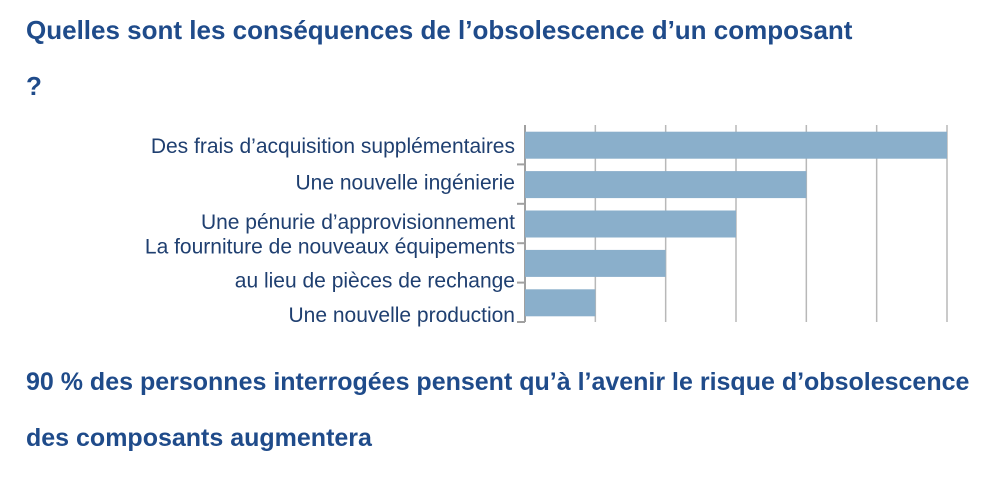 The width and height of the screenshot is (998, 480). What do you see at coordinates (402, 315) in the screenshot?
I see `y-tick-label: Une nouvelle production` at bounding box center [402, 315].